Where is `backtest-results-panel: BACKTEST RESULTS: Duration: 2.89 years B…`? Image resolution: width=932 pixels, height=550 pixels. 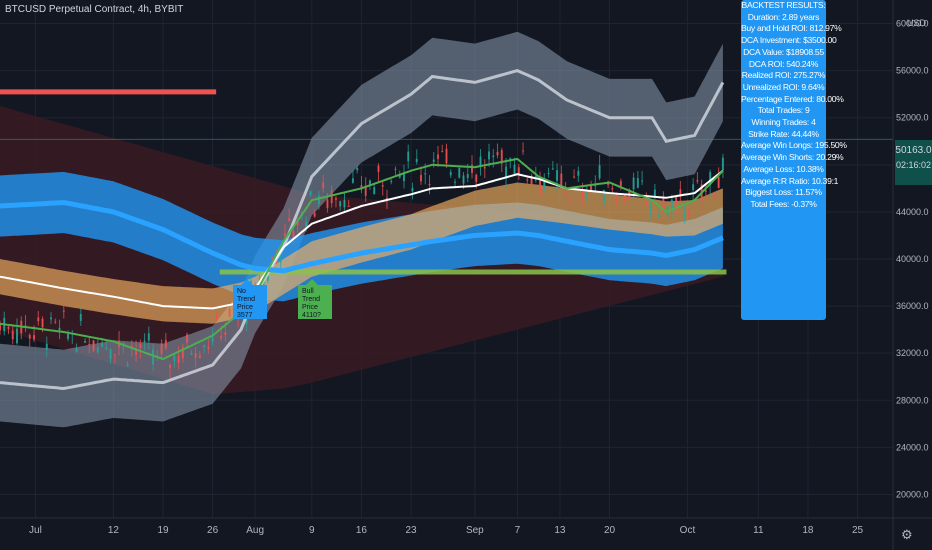
backtest-results-panel: BACKTEST RESULTS: Duration: 2.89 years B… is located at coordinates (794, 160).